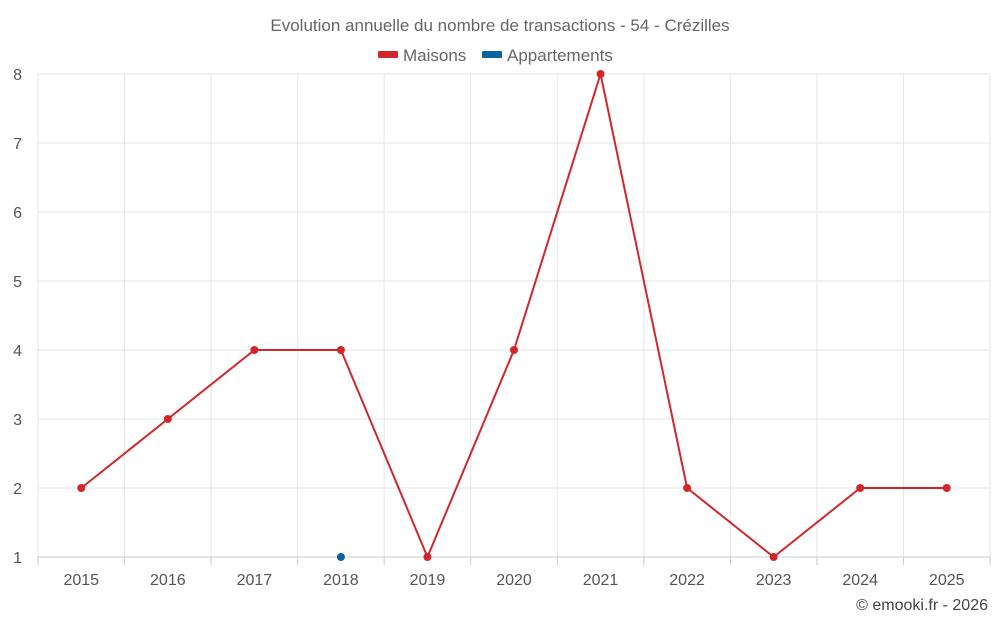  I want to click on x-tick-label: 2018, so click(341, 580).